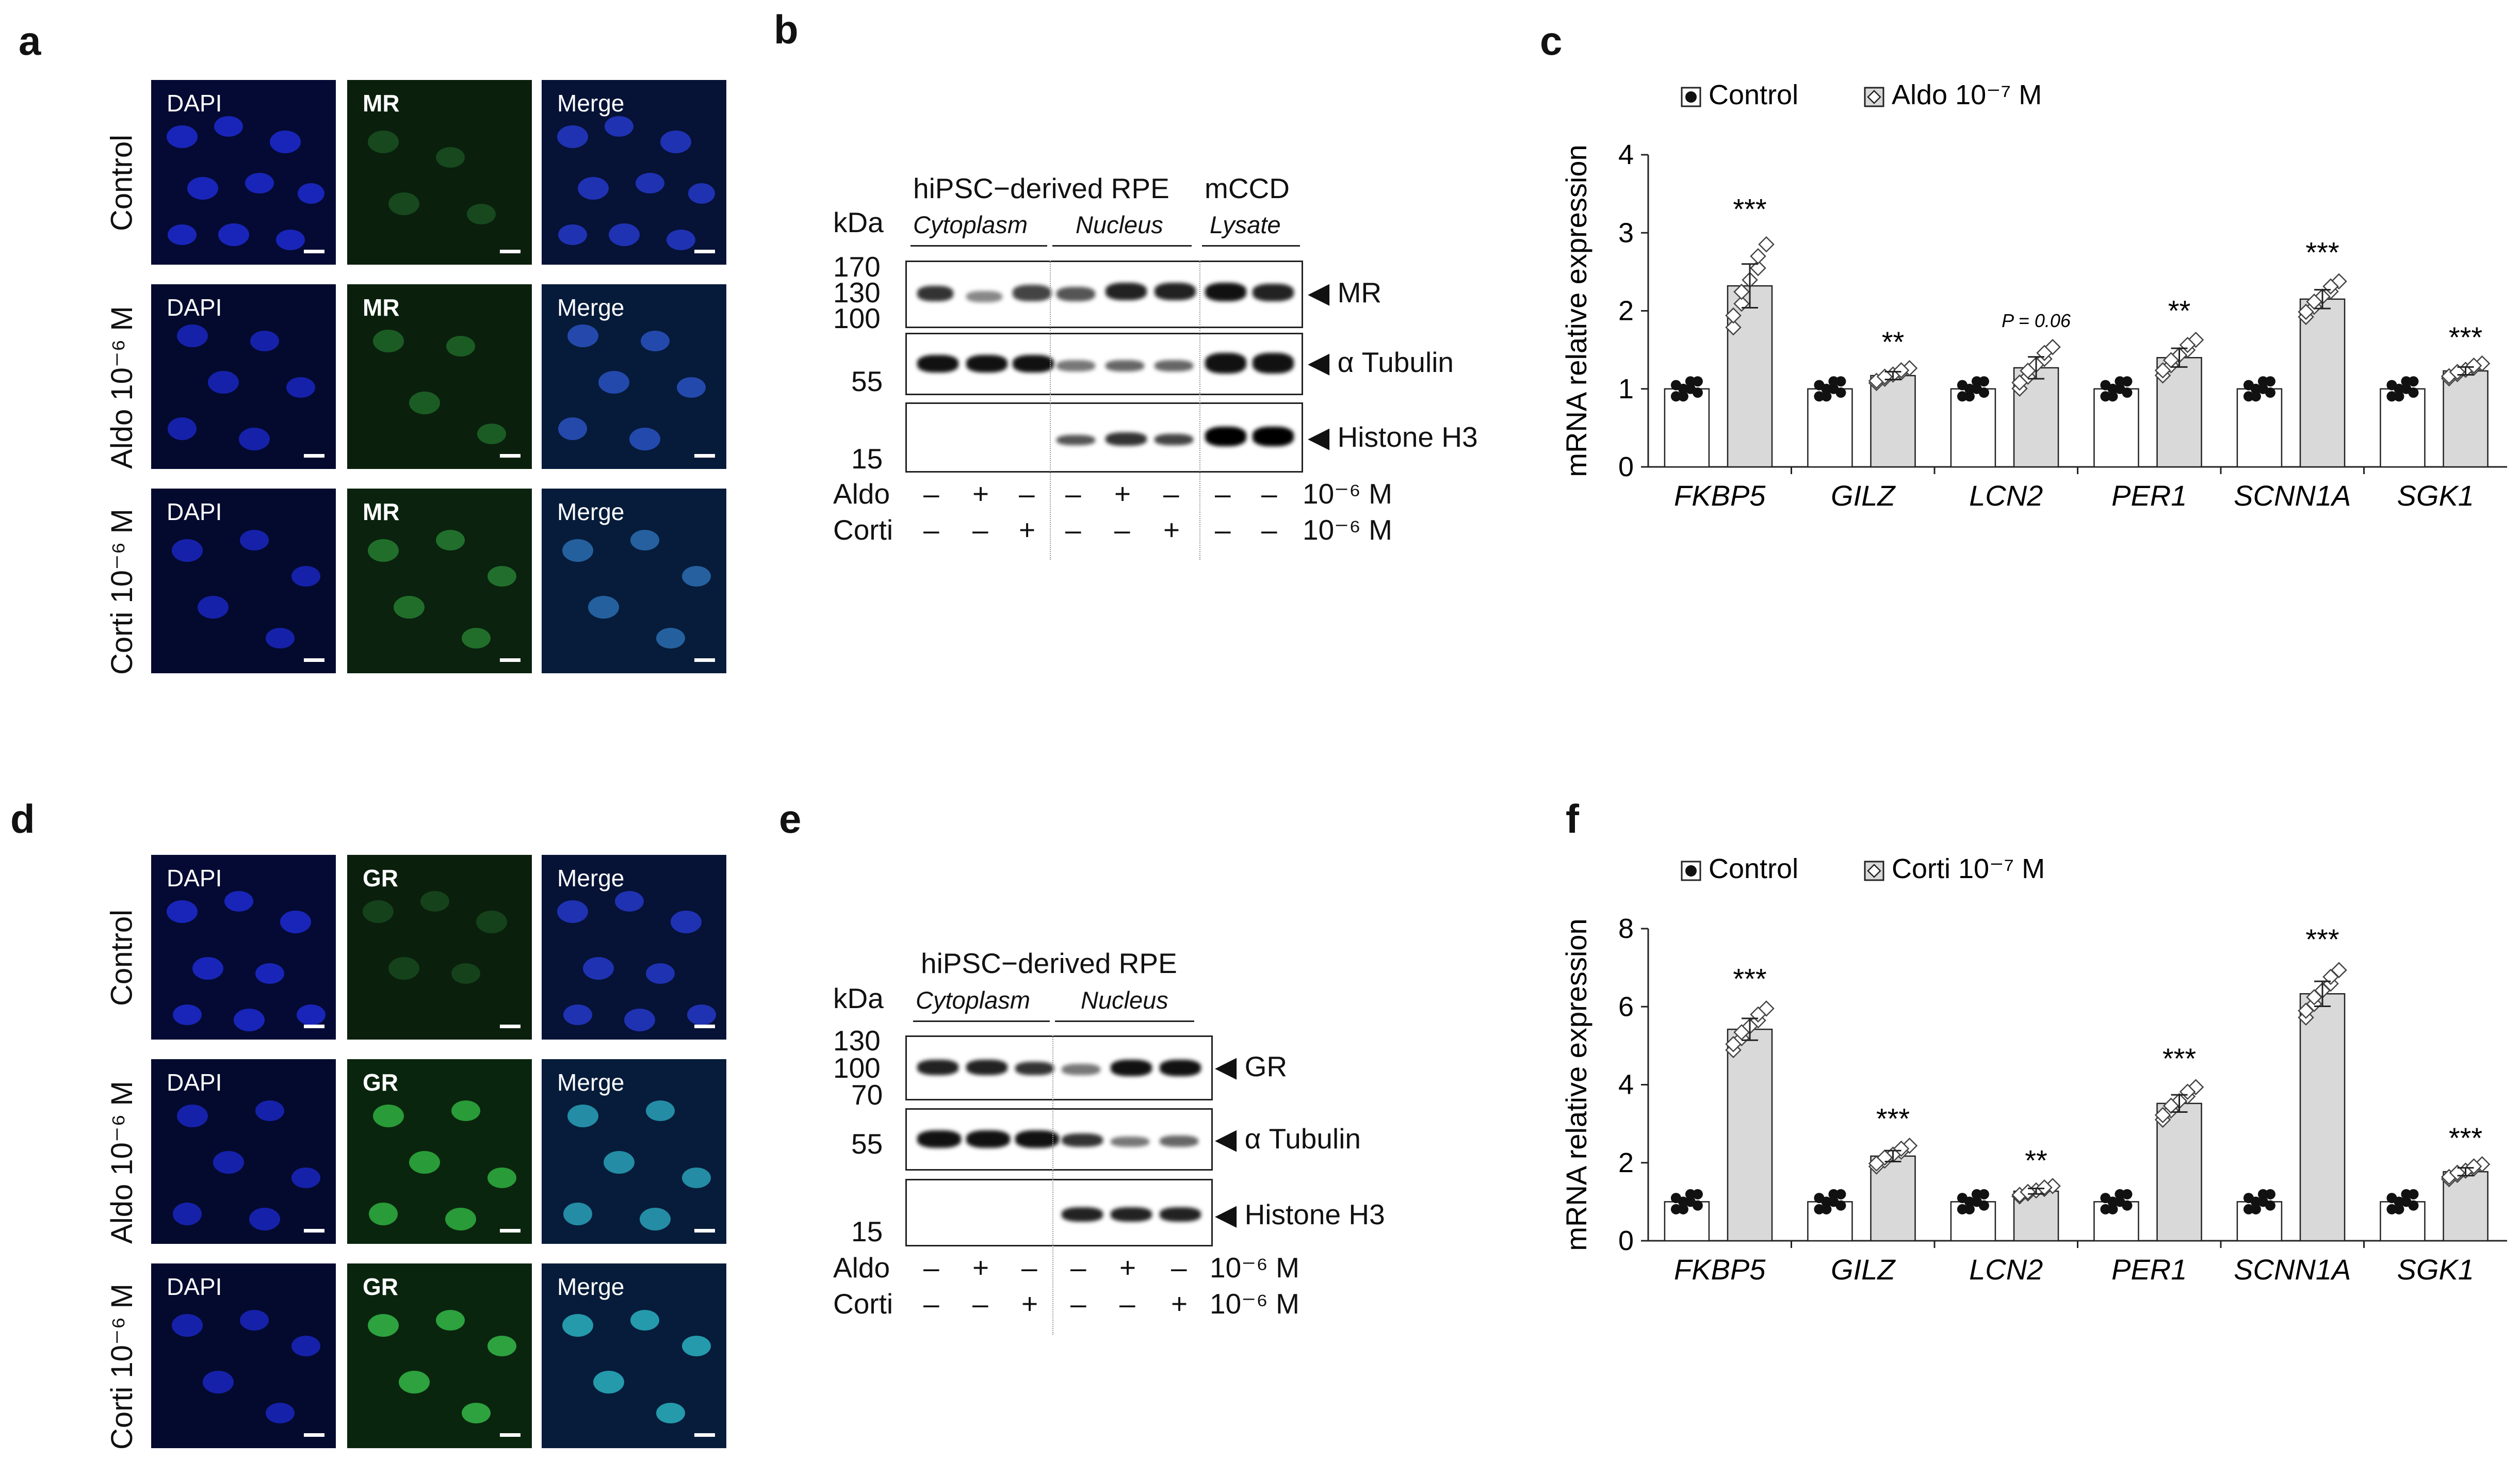  Describe the element at coordinates (786, 29) in the screenshot. I see `panel-letter-b: b` at that location.